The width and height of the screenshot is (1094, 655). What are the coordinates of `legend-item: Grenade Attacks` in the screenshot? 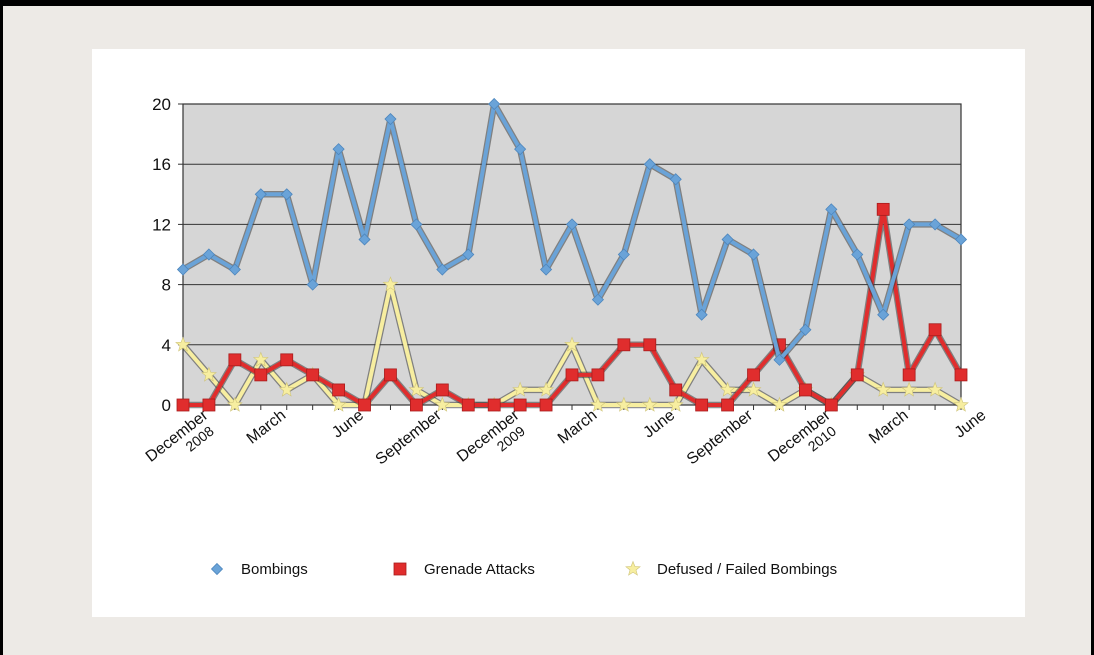 It's located at (464, 569).